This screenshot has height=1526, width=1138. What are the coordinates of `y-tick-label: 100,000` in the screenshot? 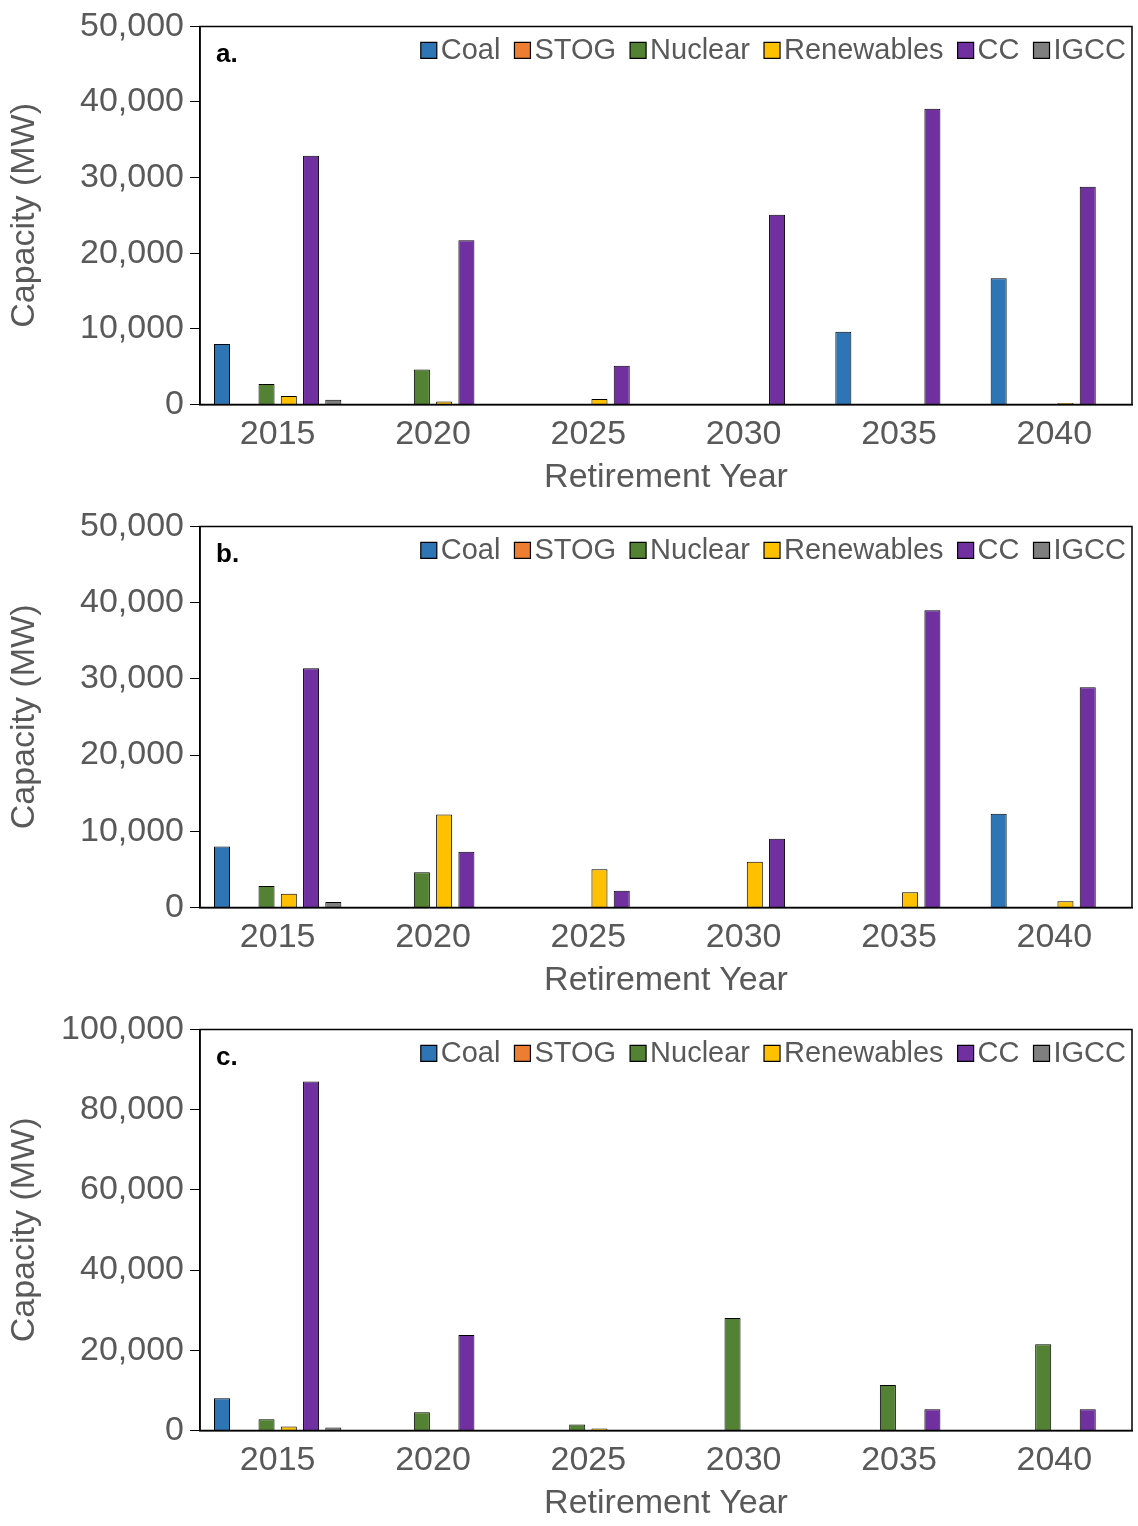 It's located at (122, 1026).